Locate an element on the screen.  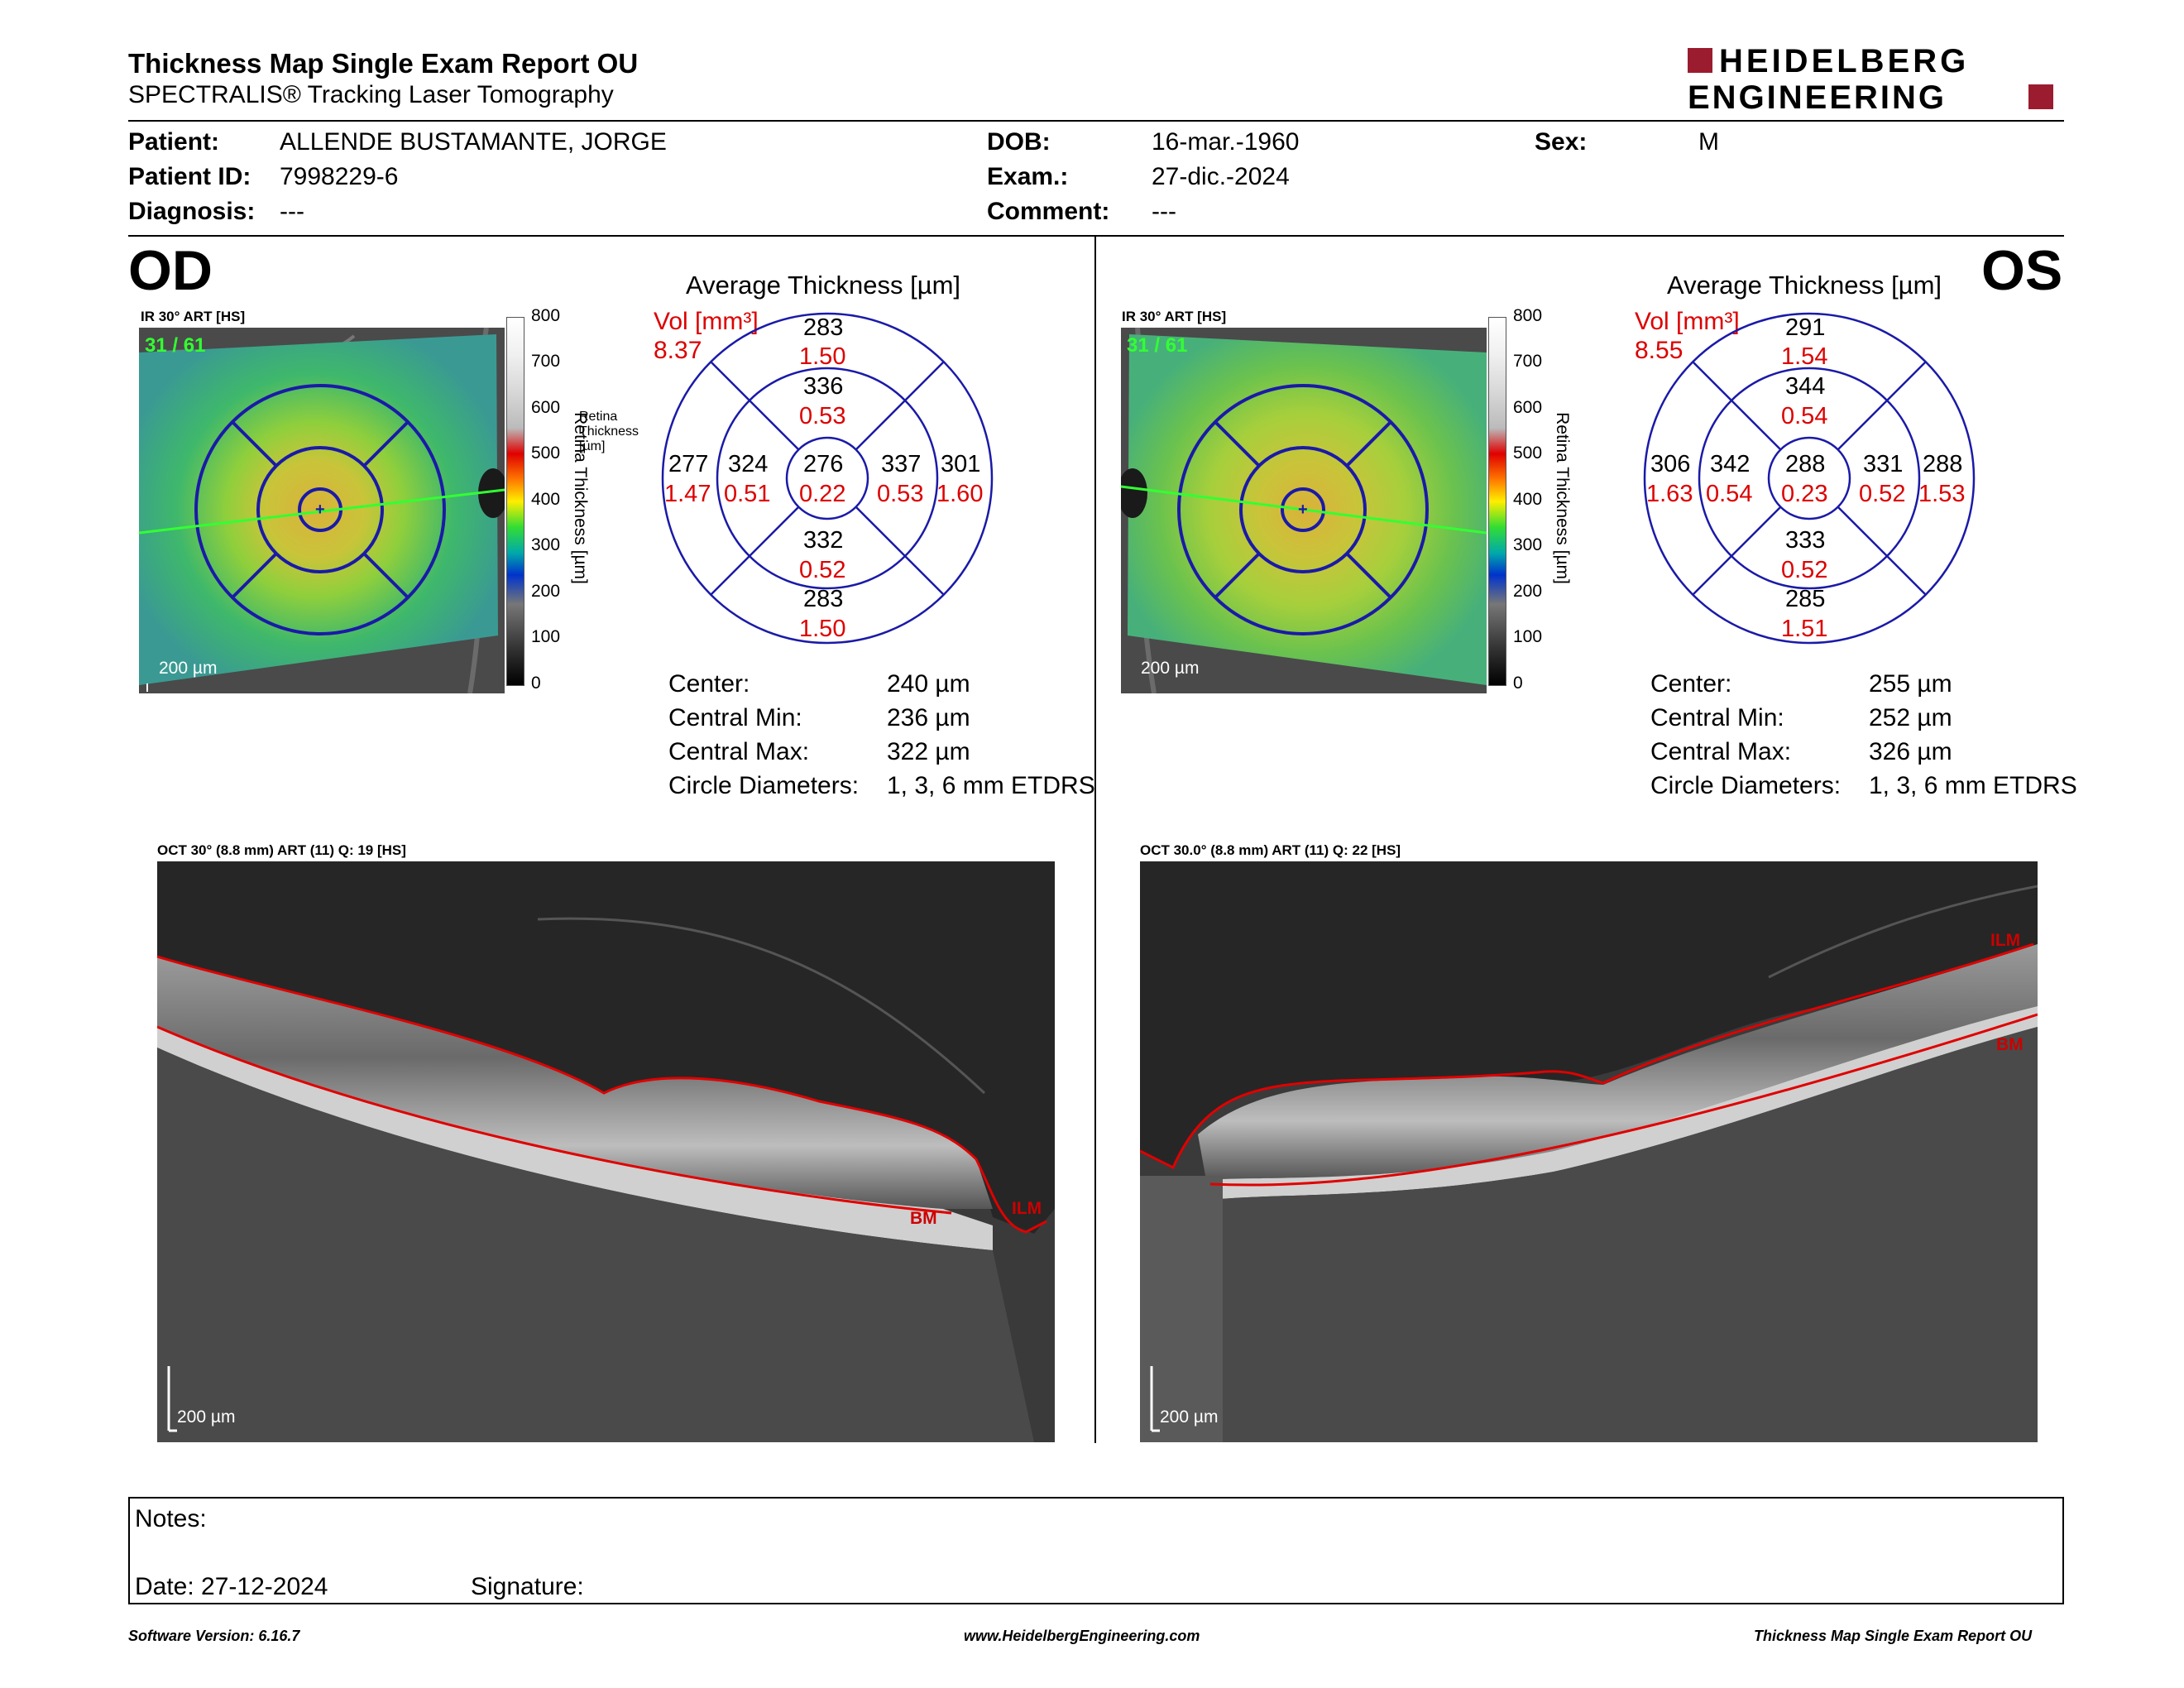
od-max-label: Central Max: is located at coordinates (739, 751).